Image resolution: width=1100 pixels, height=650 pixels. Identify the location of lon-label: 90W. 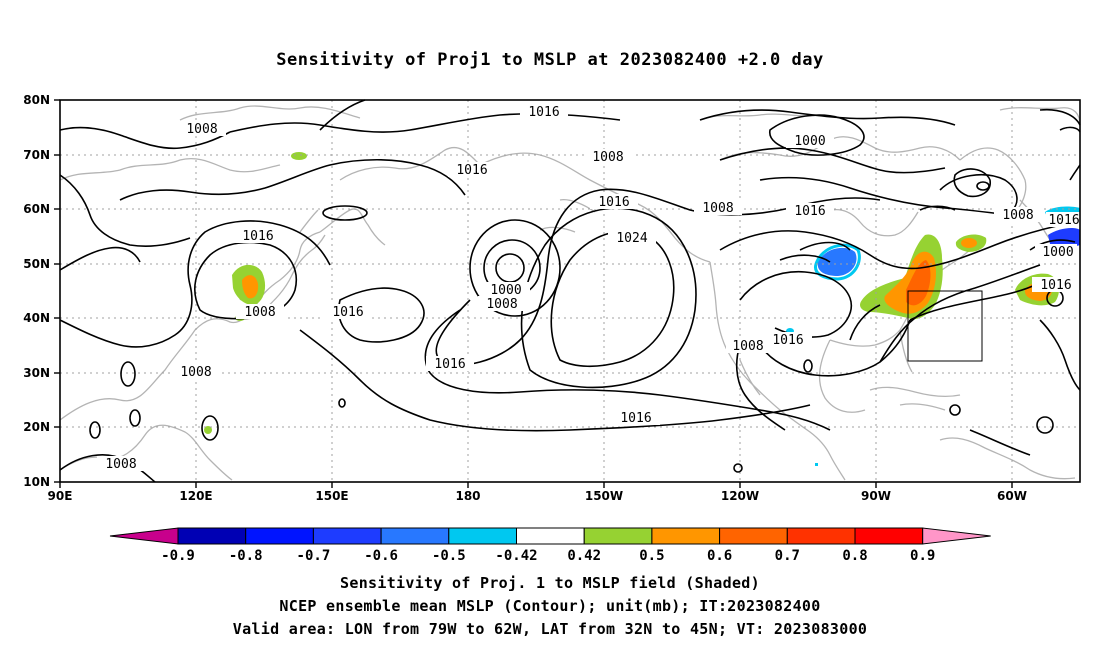
(876, 496).